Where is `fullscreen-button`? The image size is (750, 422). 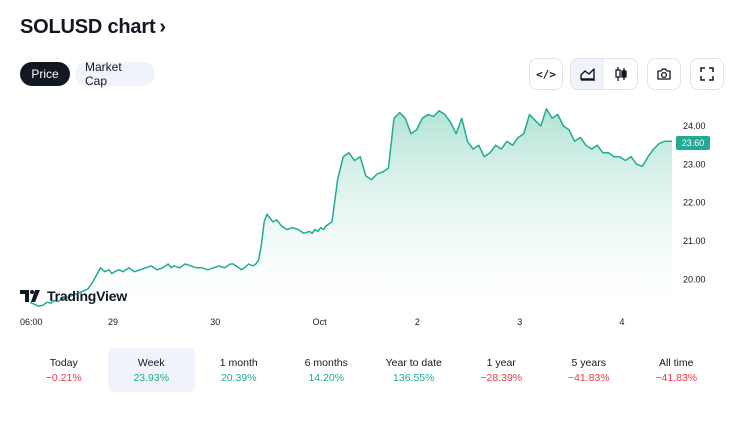
fullscreen-button is located at coordinates (707, 74).